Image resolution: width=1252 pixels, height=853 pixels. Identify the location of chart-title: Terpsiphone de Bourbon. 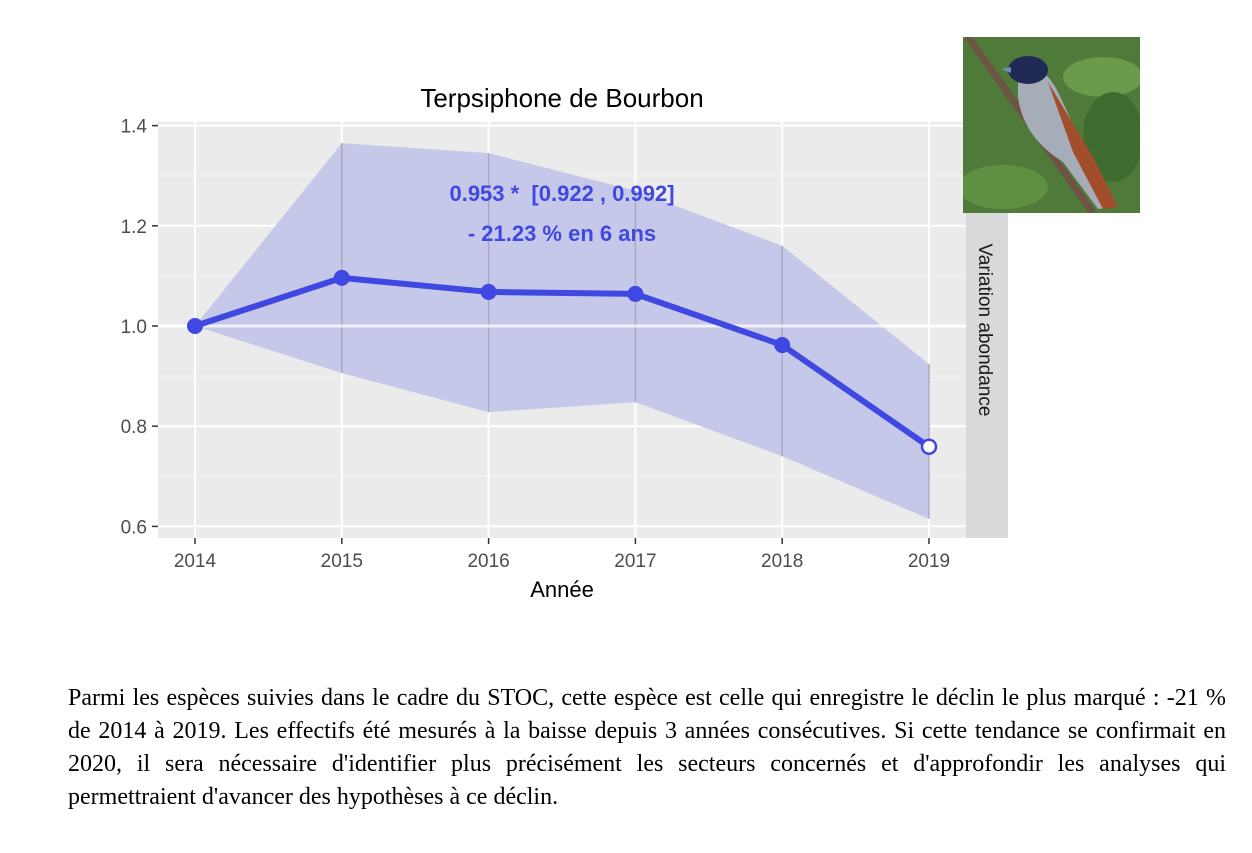
(561, 98).